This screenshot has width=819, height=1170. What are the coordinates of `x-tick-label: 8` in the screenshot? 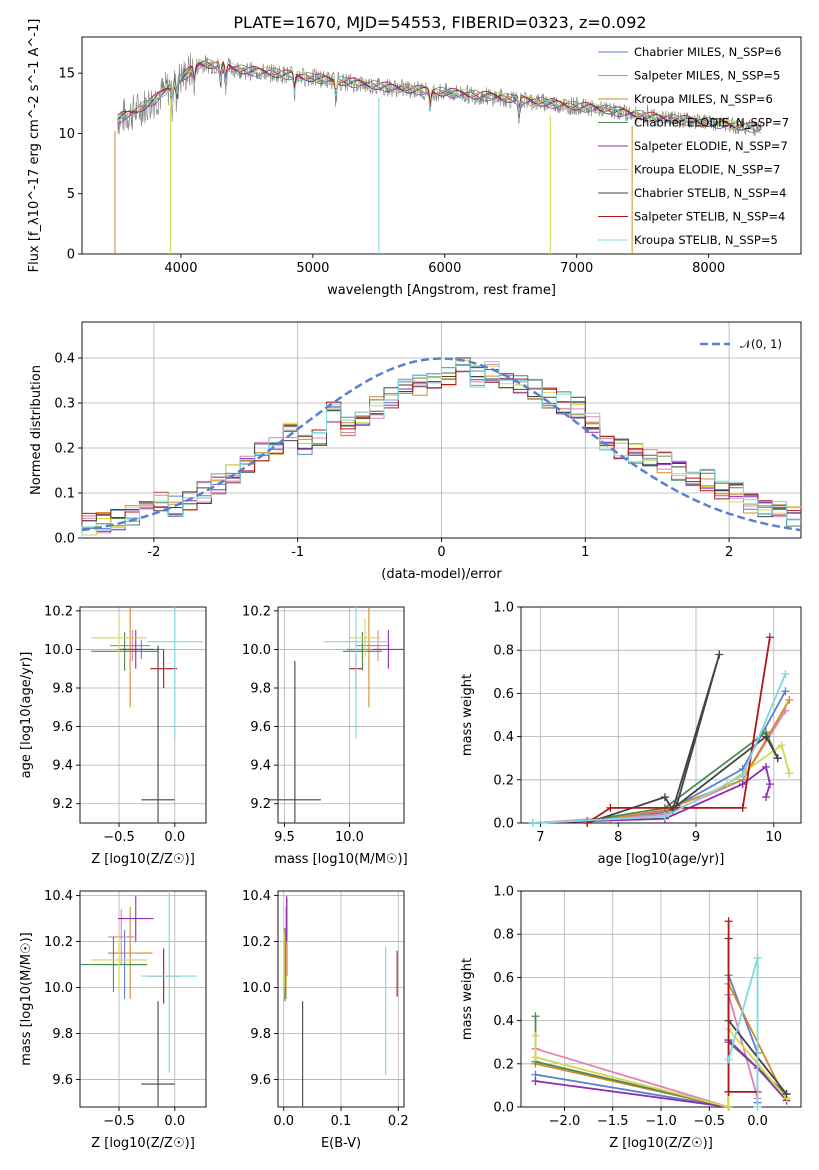 It's located at (618, 837).